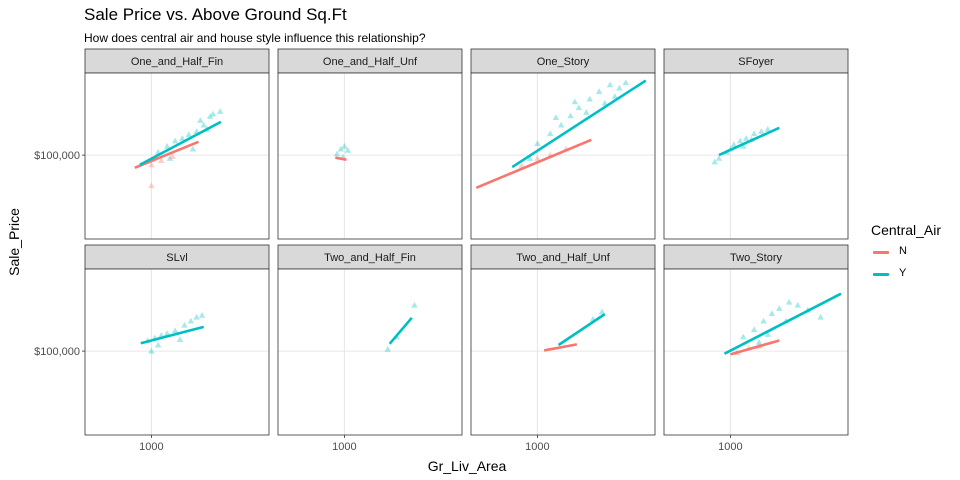  I want to click on facet-label-one-and-half-fin: One_and_Half_Fin, so click(177, 62).